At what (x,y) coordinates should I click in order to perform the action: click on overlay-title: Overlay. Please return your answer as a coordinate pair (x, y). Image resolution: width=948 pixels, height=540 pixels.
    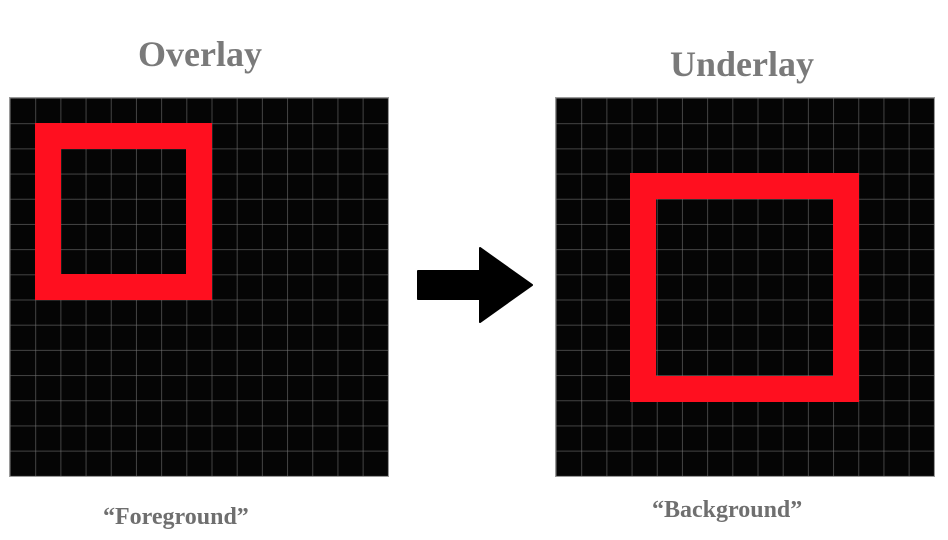
    Looking at the image, I should click on (200, 54).